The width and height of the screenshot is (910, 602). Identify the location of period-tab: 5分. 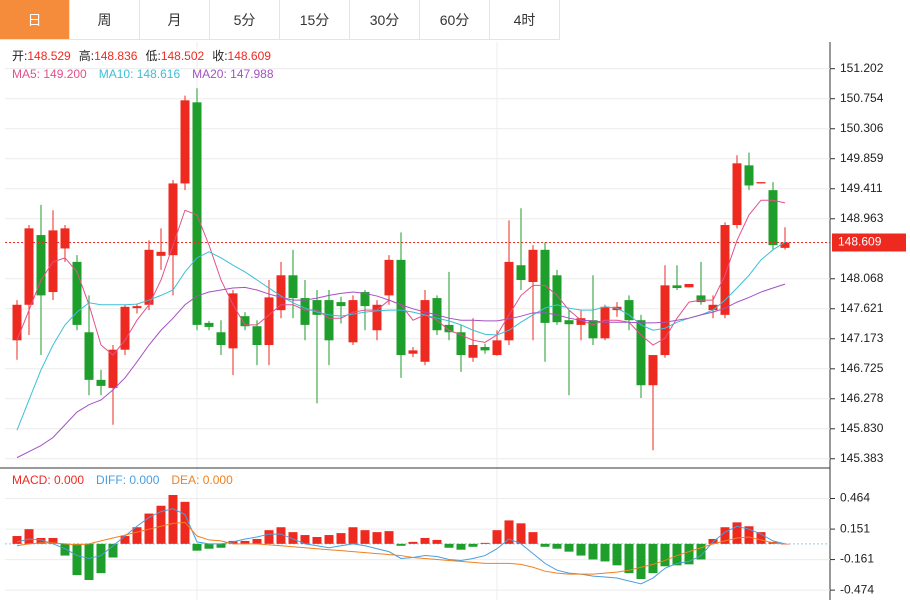
(245, 20).